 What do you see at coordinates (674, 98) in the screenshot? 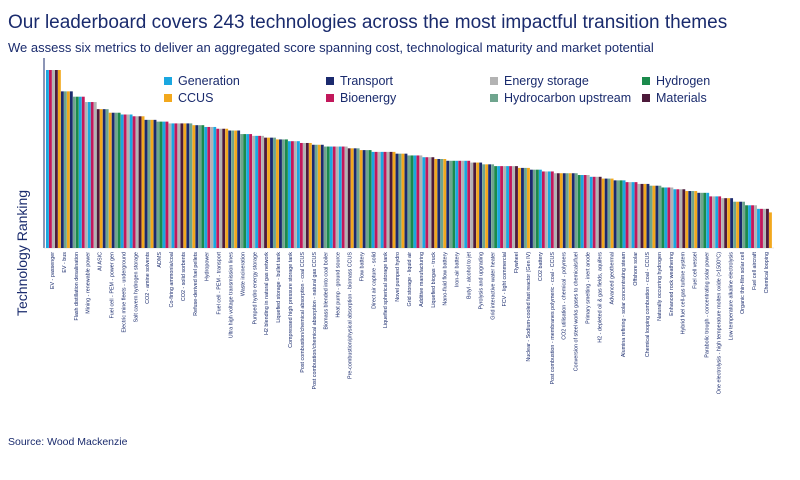
I see `legend-item-materials: Materials` at bounding box center [674, 98].